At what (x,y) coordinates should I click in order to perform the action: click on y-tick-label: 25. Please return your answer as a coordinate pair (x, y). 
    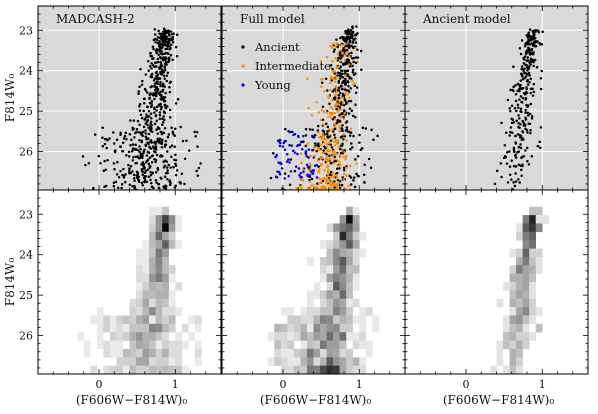
    Looking at the image, I should click on (26, 295).